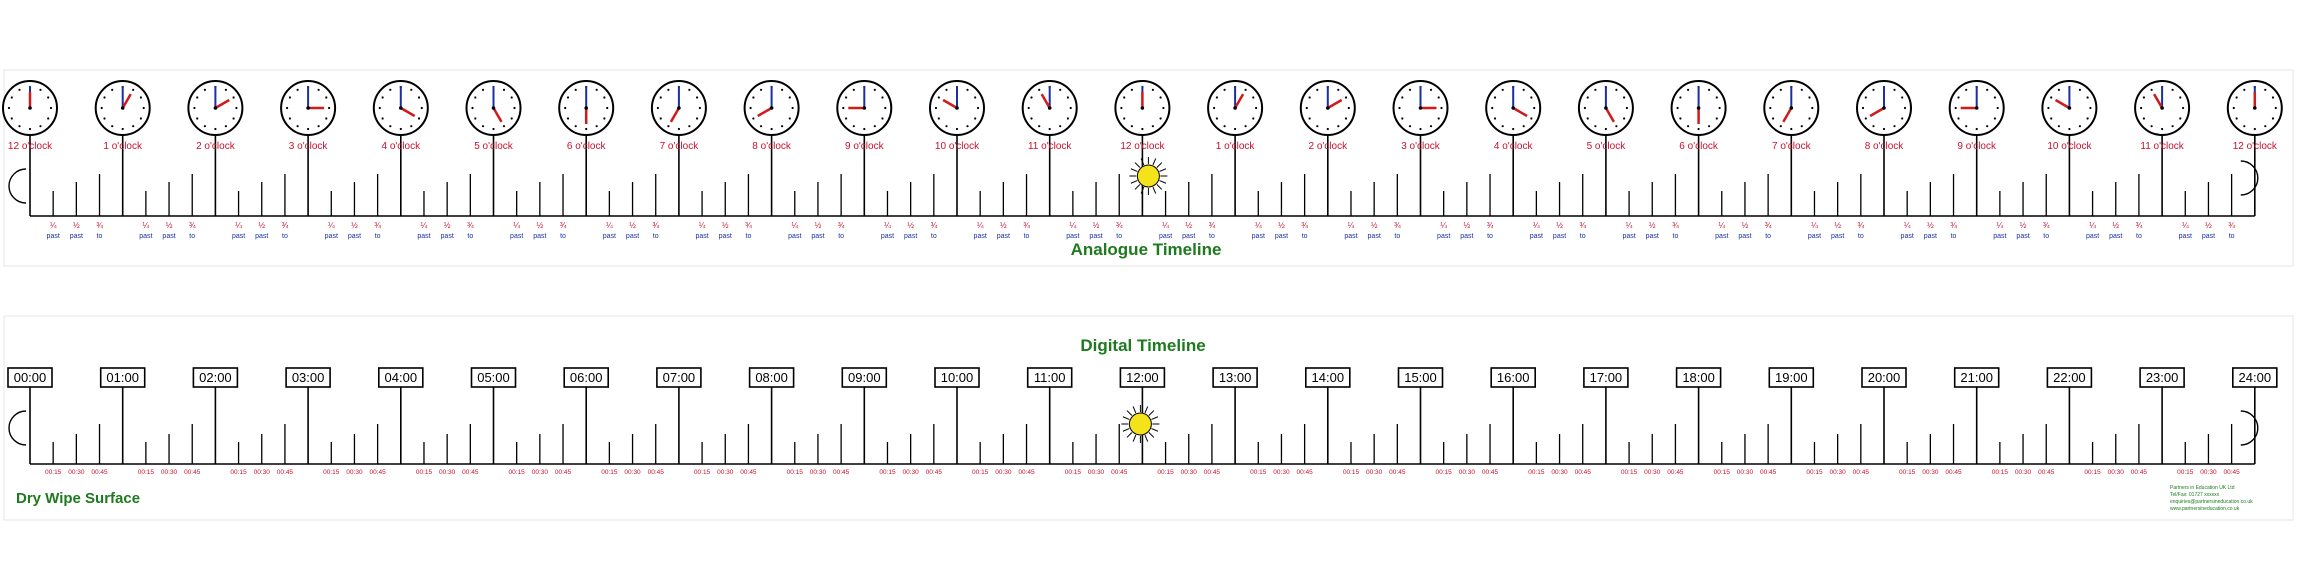  What do you see at coordinates (1142, 377) in the screenshot?
I see `hour-label: 12:00` at bounding box center [1142, 377].